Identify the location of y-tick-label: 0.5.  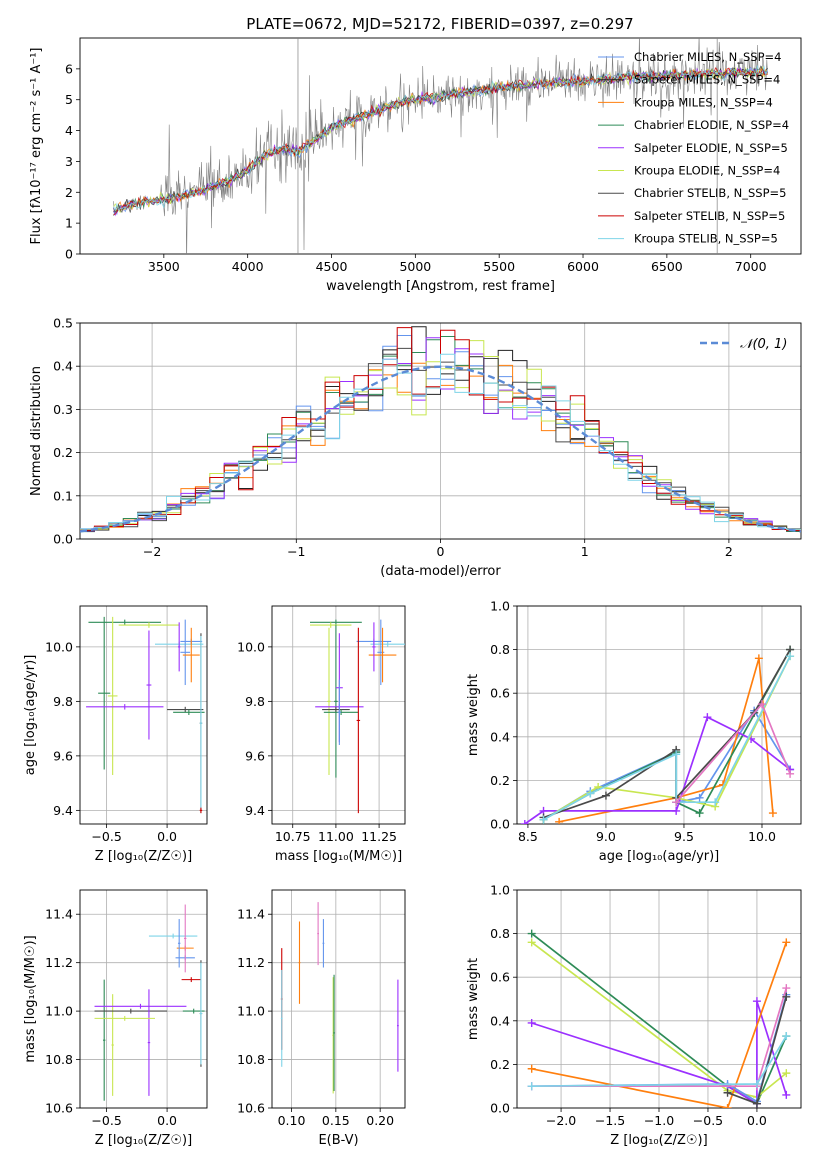
(63, 323).